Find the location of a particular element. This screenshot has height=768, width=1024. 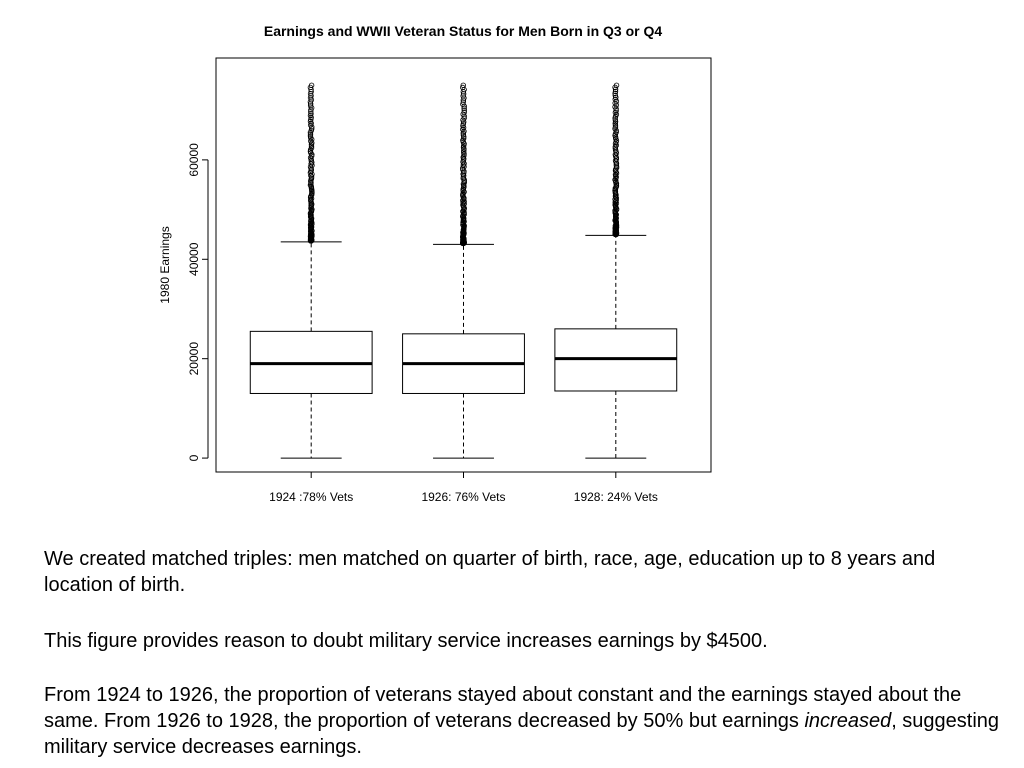

y-tick-label: 60000 is located at coordinates (194, 160).